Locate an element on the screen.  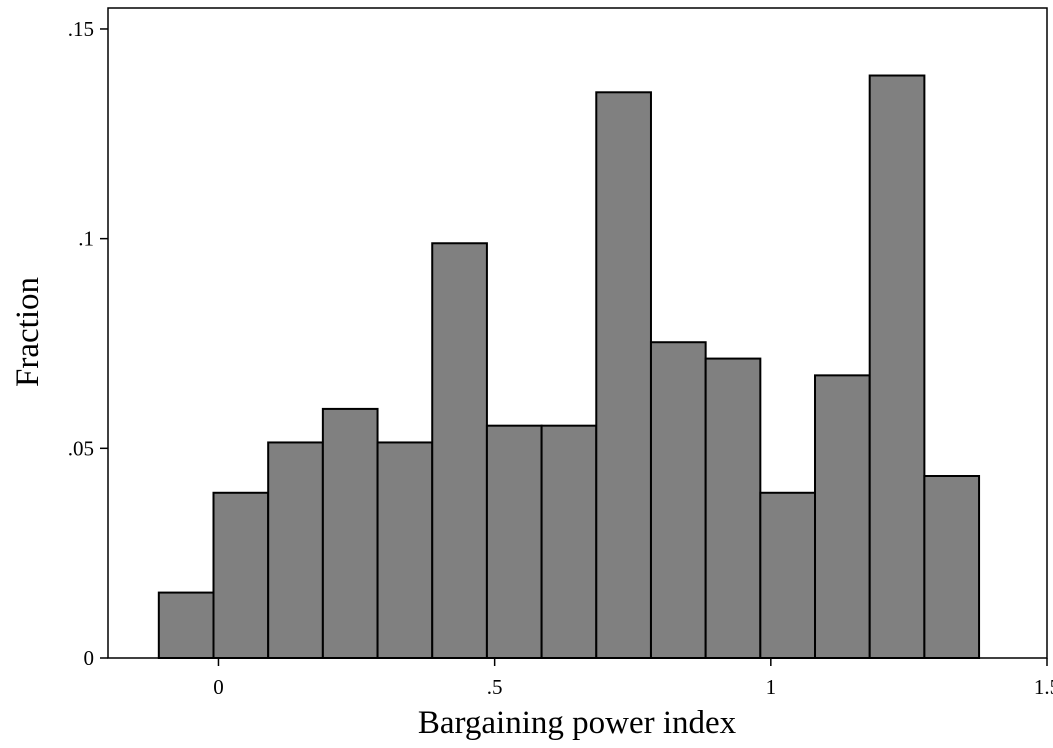
x-axis-ticks: 0 .5 1 1.5 is located at coordinates (633, 678).